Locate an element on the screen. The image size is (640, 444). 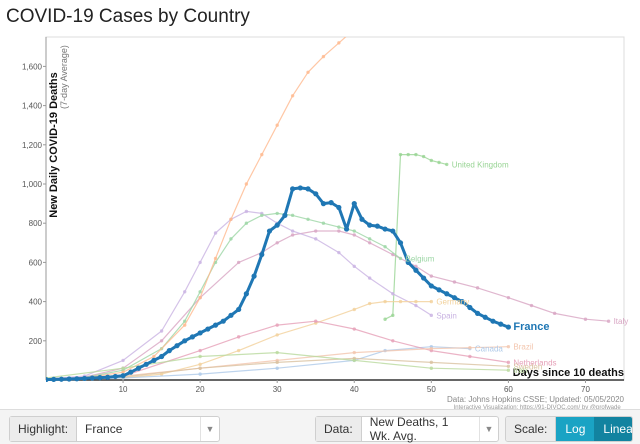
highlight-value: France is located at coordinates (104, 429).